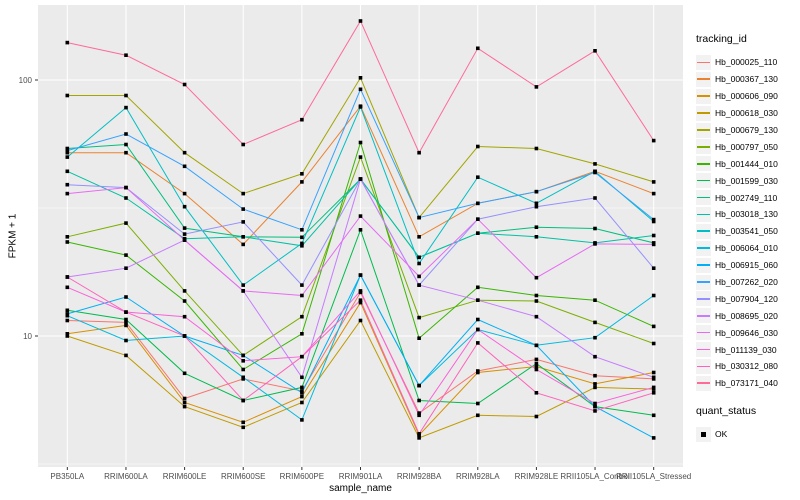  What do you see at coordinates (748, 113) in the screenshot?
I see `legend-entry-Hb_000618_030: Hb_000618_030` at bounding box center [748, 113].